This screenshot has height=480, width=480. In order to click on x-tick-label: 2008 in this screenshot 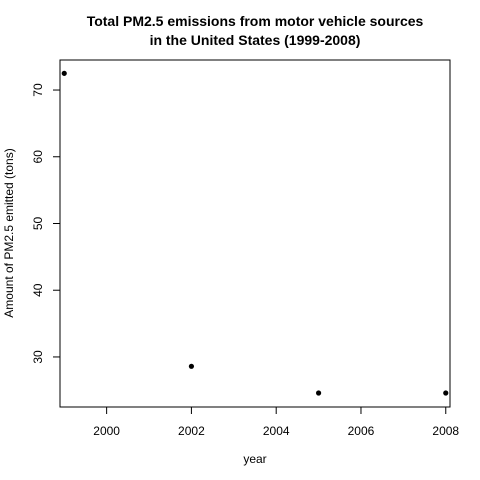, I will do `click(445, 431)`.